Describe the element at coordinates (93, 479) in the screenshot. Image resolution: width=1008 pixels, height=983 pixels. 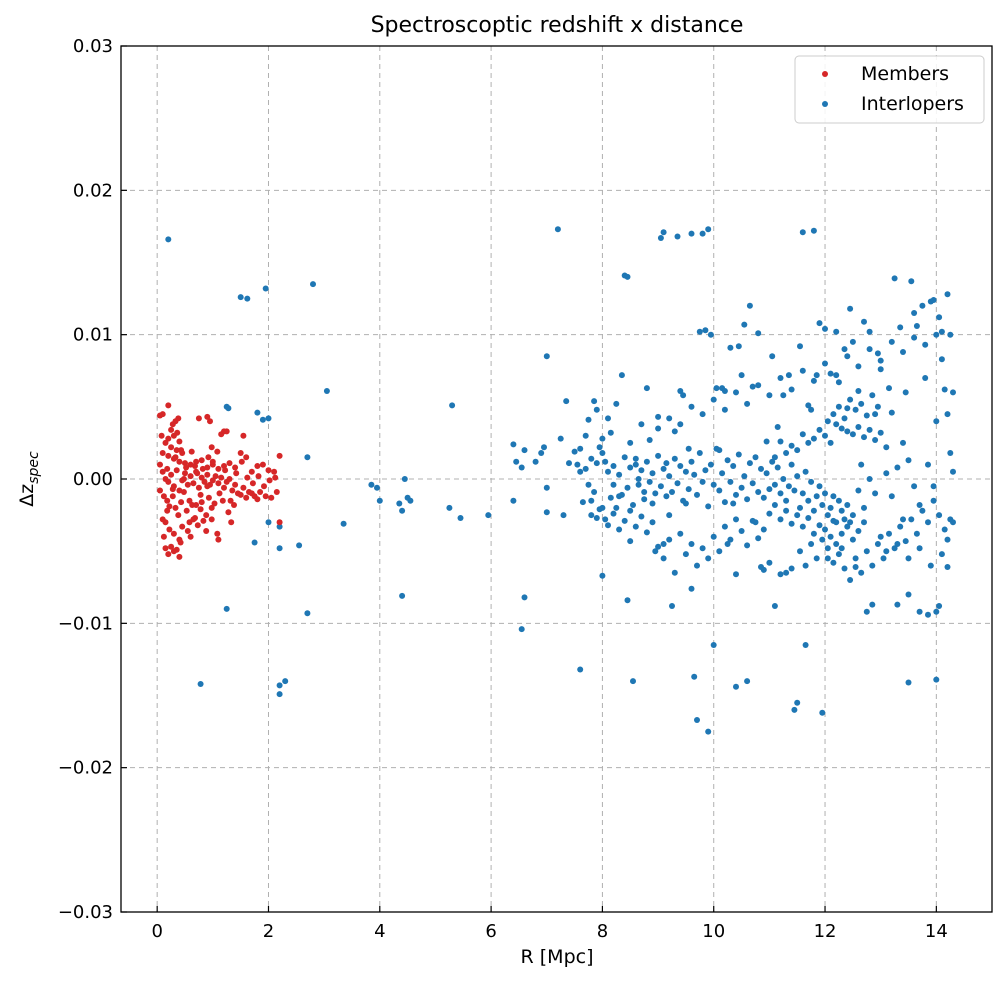
I see `y-tick-label: 0.00` at that location.